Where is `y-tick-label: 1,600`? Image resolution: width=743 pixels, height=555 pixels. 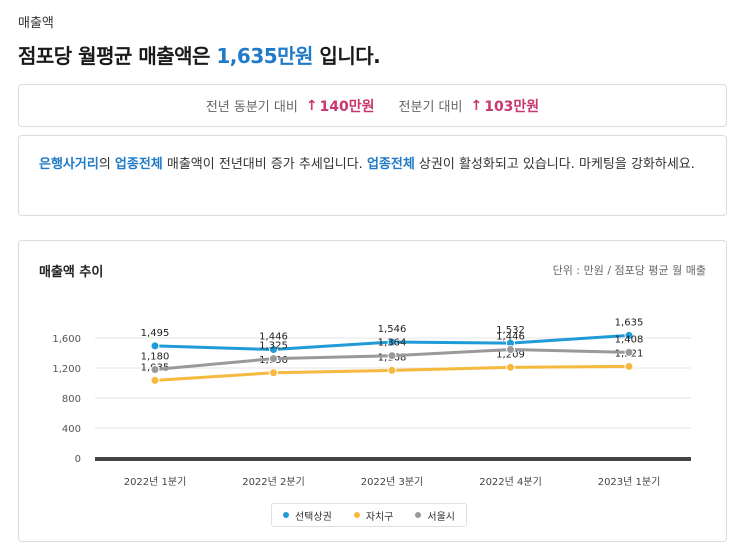 y-tick-label: 1,600 is located at coordinates (66, 339).